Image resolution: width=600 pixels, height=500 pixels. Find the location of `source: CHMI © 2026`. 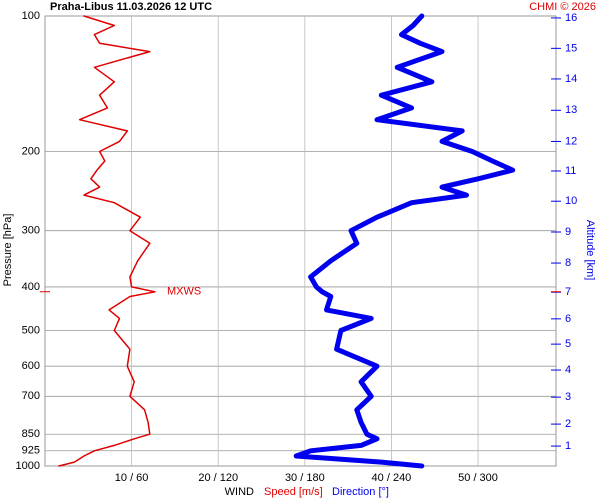

source: CHMI © 2026 is located at coordinates (562, 7).